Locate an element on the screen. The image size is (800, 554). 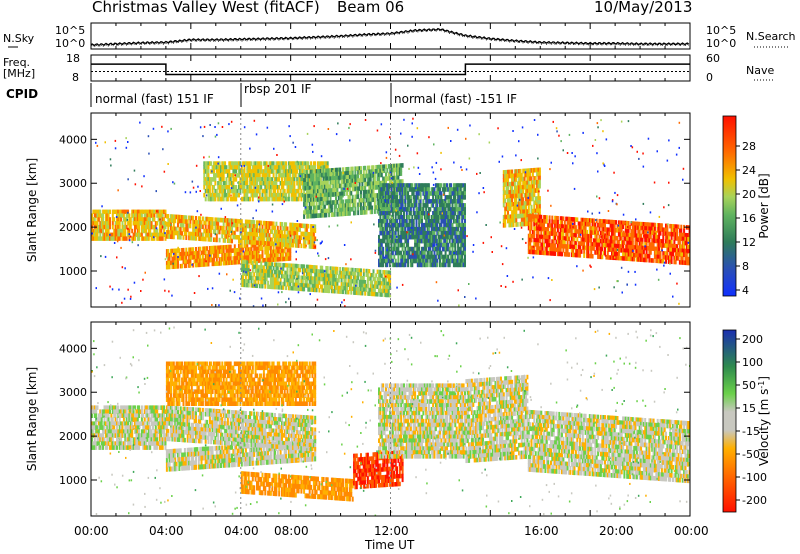
power-colorbar-tick: 4 is located at coordinates (745, 290).